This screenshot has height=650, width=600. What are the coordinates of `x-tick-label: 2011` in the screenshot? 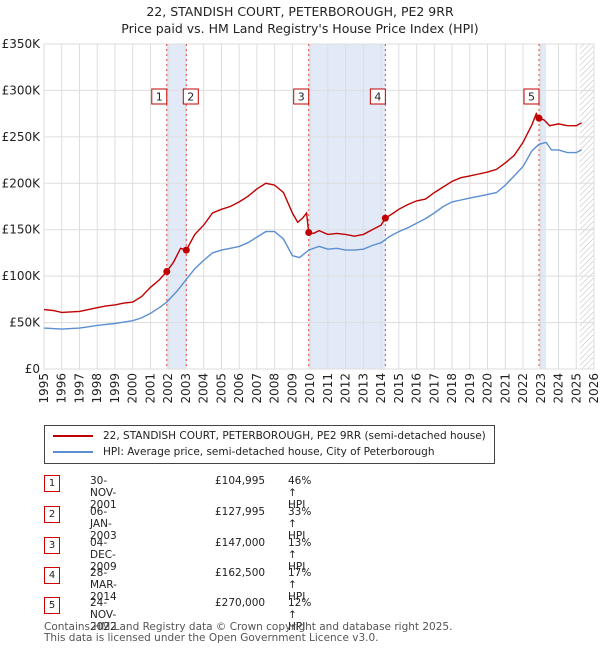 It's located at (328, 388).